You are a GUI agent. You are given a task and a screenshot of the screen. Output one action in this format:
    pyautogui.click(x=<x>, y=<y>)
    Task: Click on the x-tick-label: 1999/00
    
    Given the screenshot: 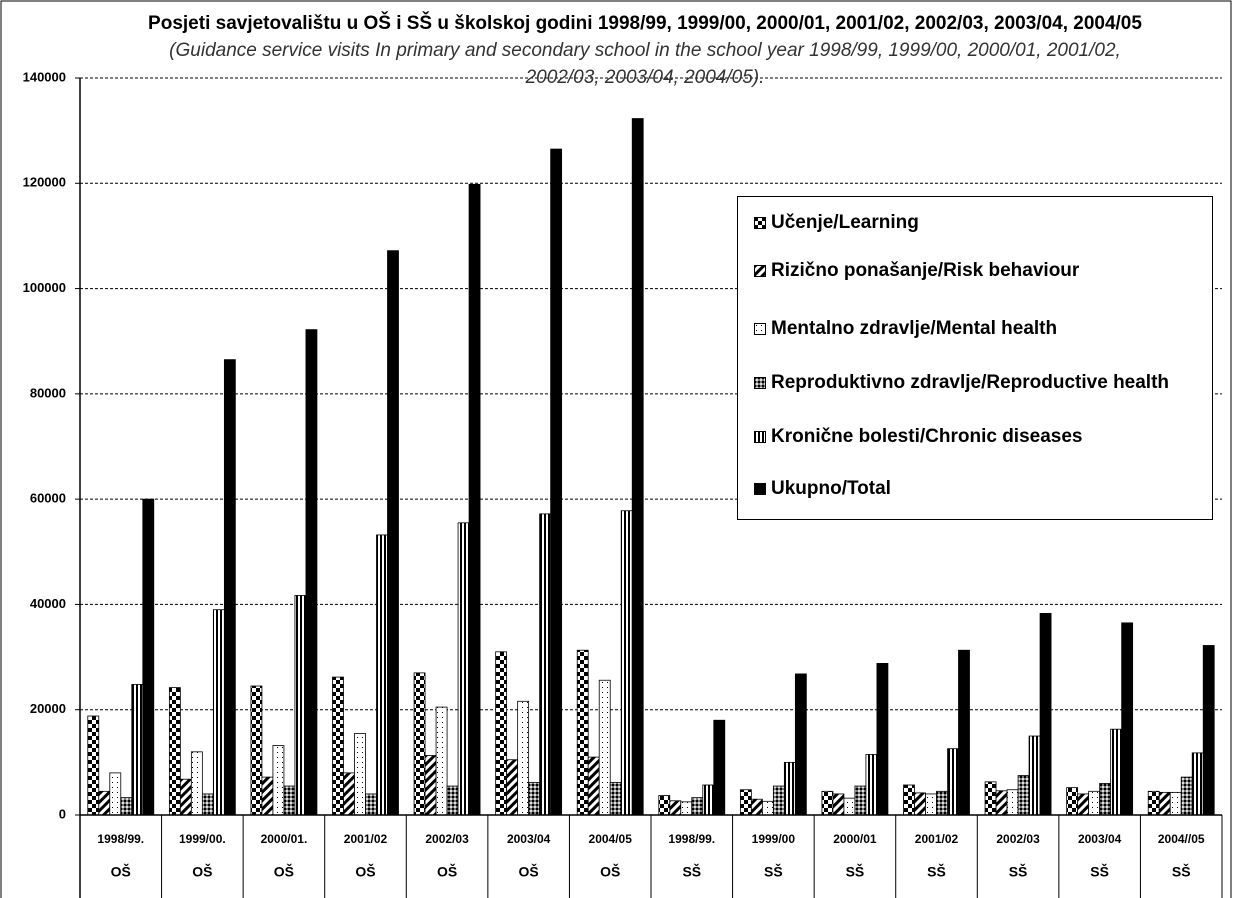 What is the action you would take?
    pyautogui.click(x=774, y=839)
    